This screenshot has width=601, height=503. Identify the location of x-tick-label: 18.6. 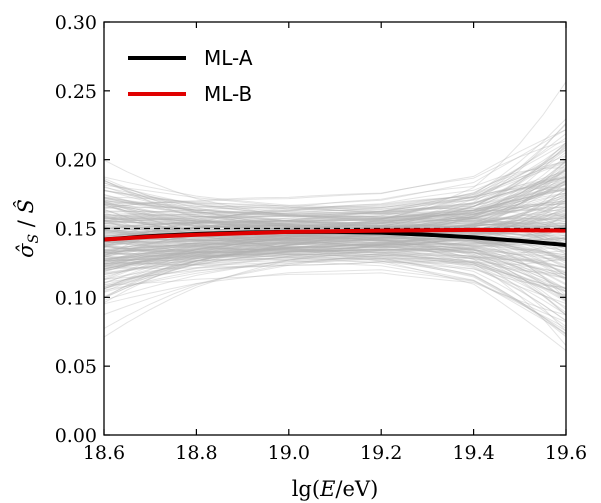
(104, 453).